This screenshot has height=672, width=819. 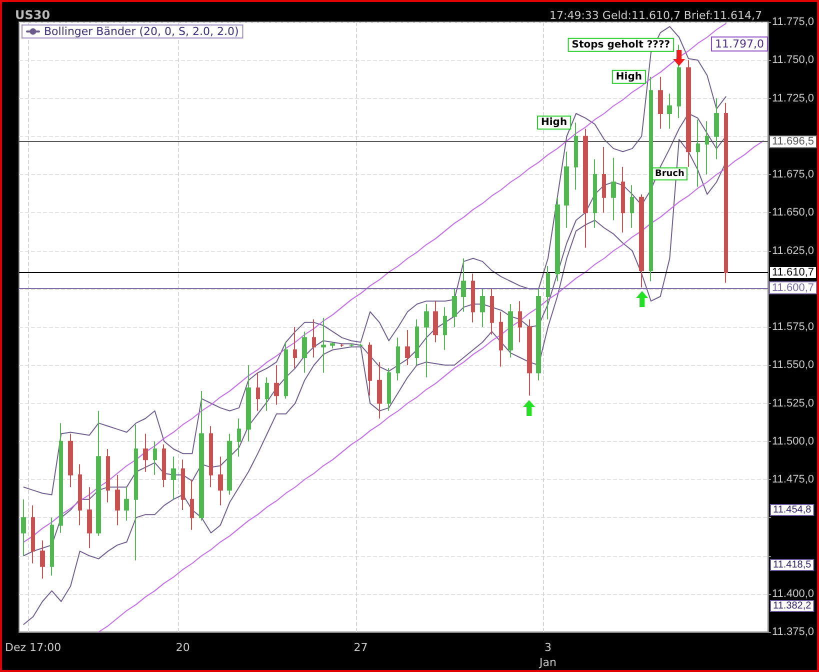 What do you see at coordinates (793, 632) in the screenshot?
I see `y-tick-label: 11.375,0` at bounding box center [793, 632].